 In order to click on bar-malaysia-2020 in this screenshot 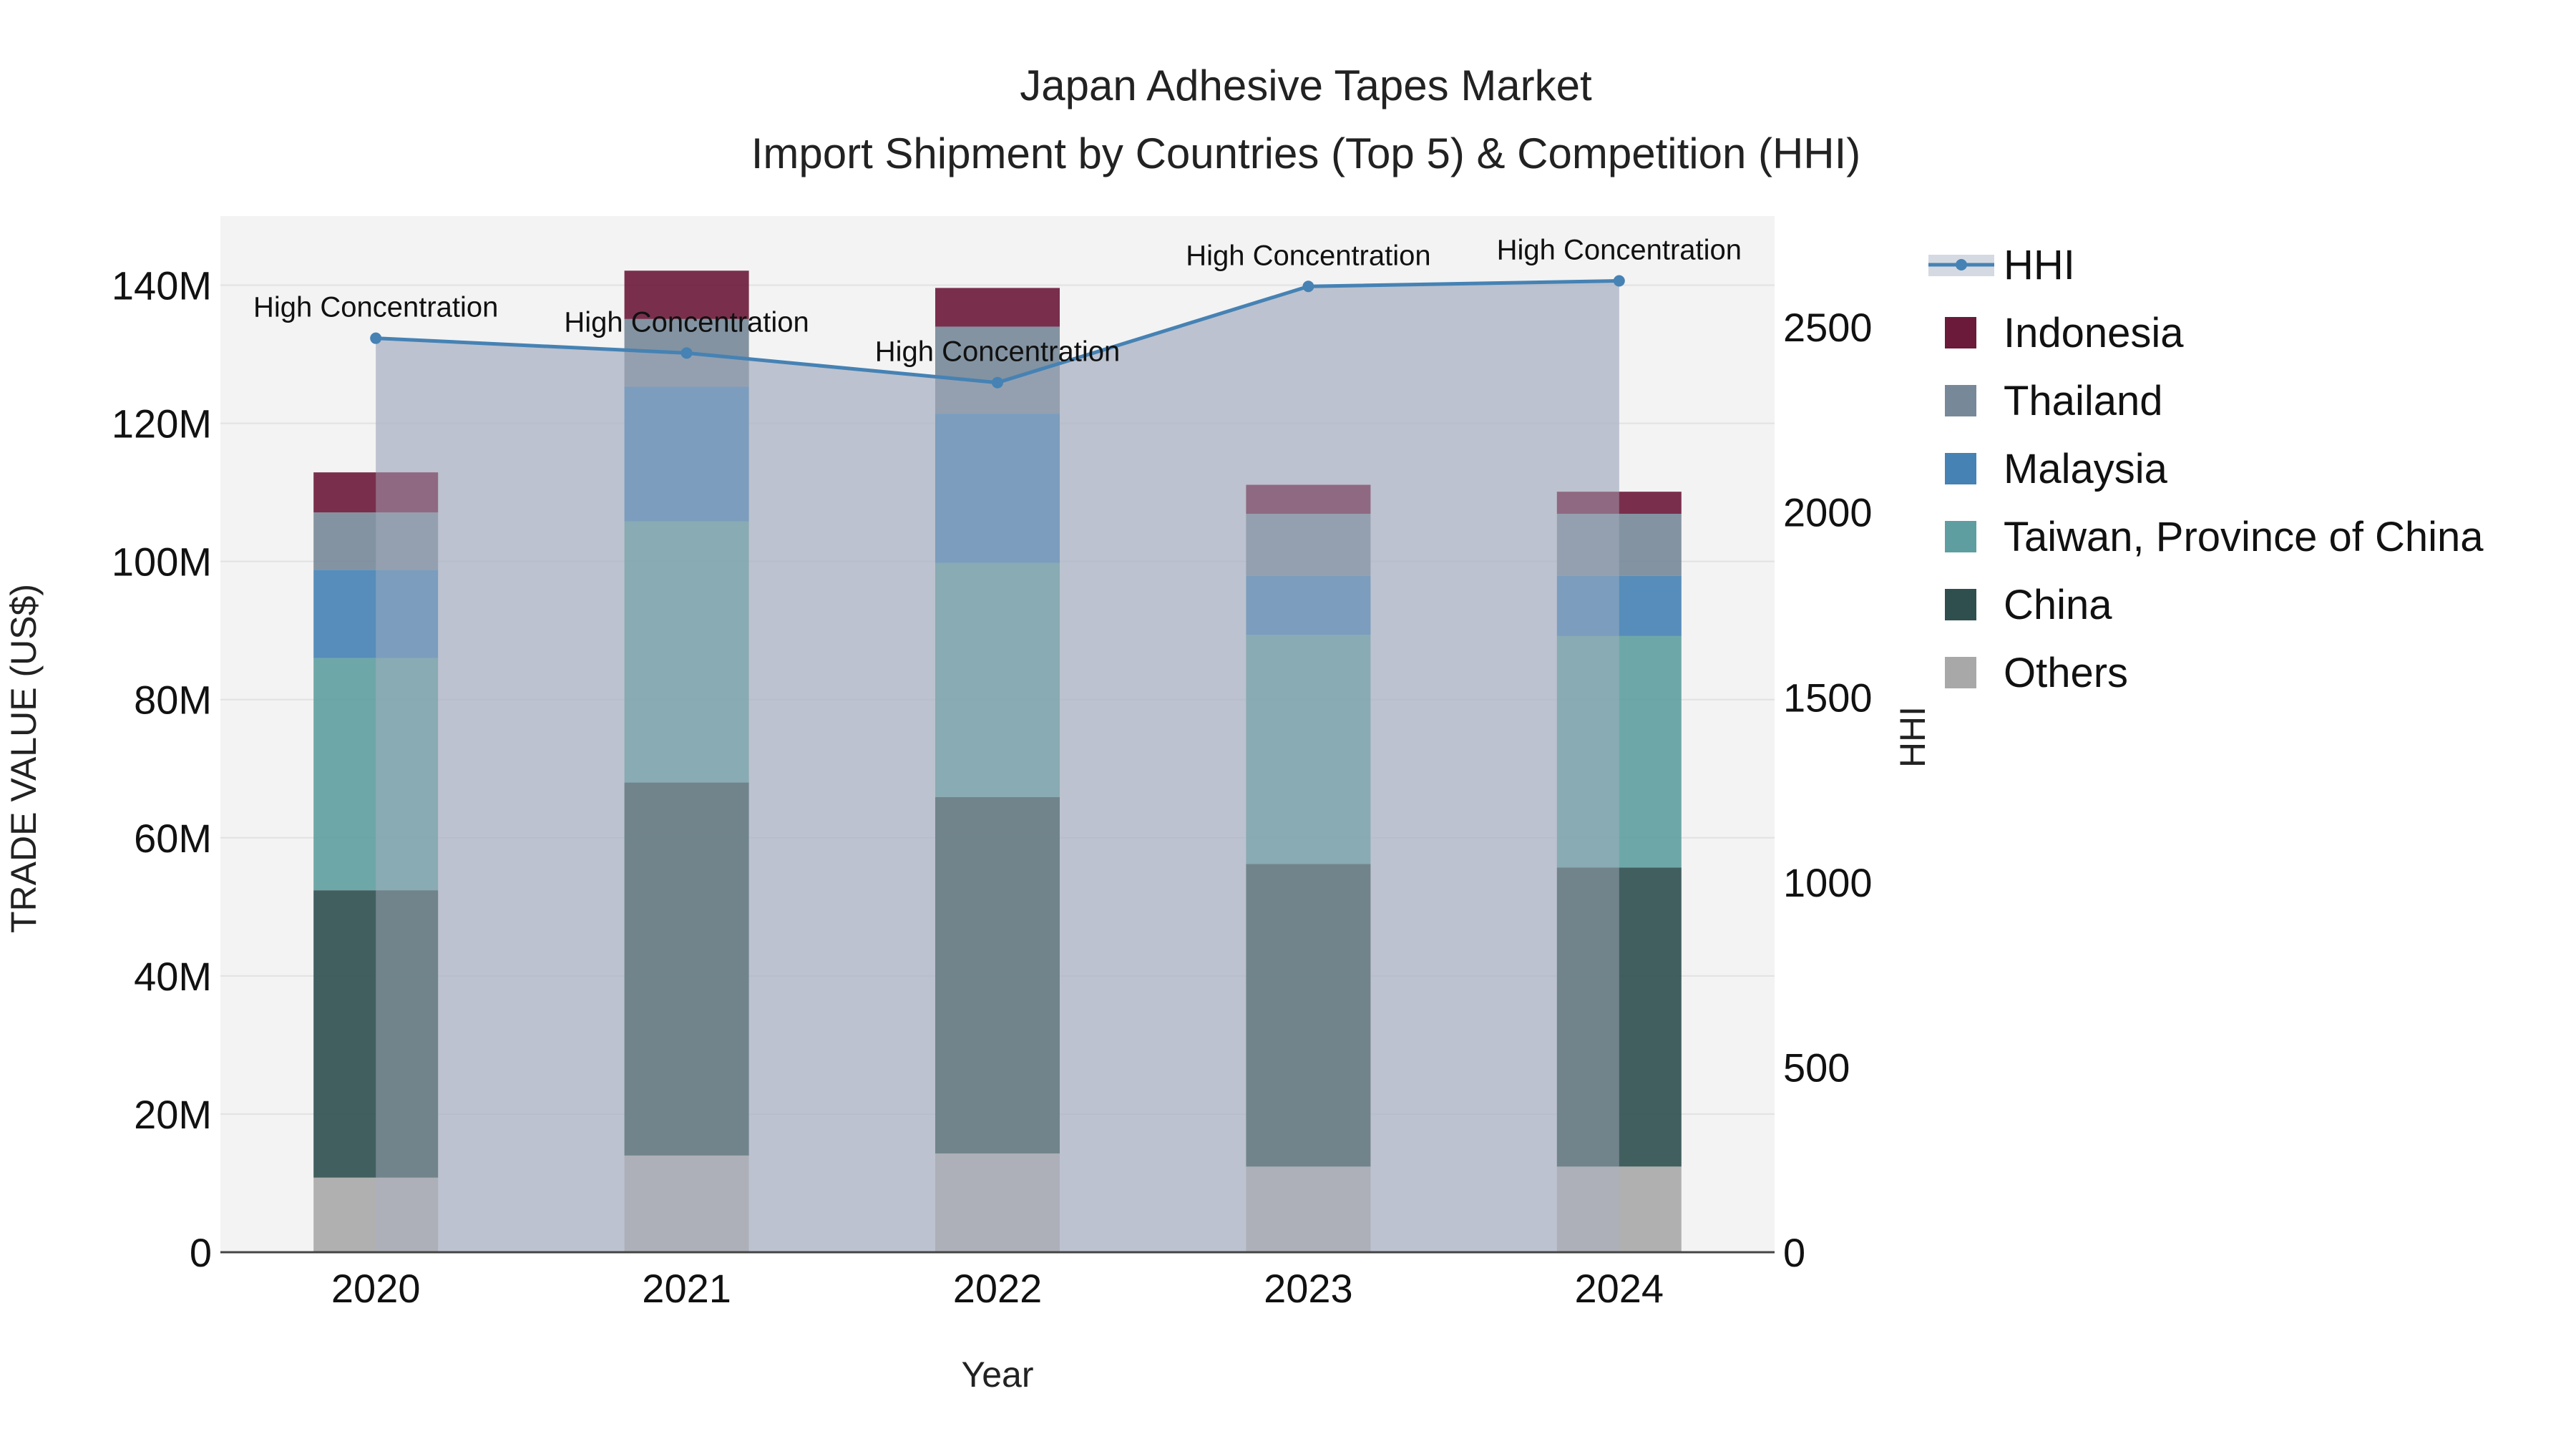, I will do `click(376, 614)`.